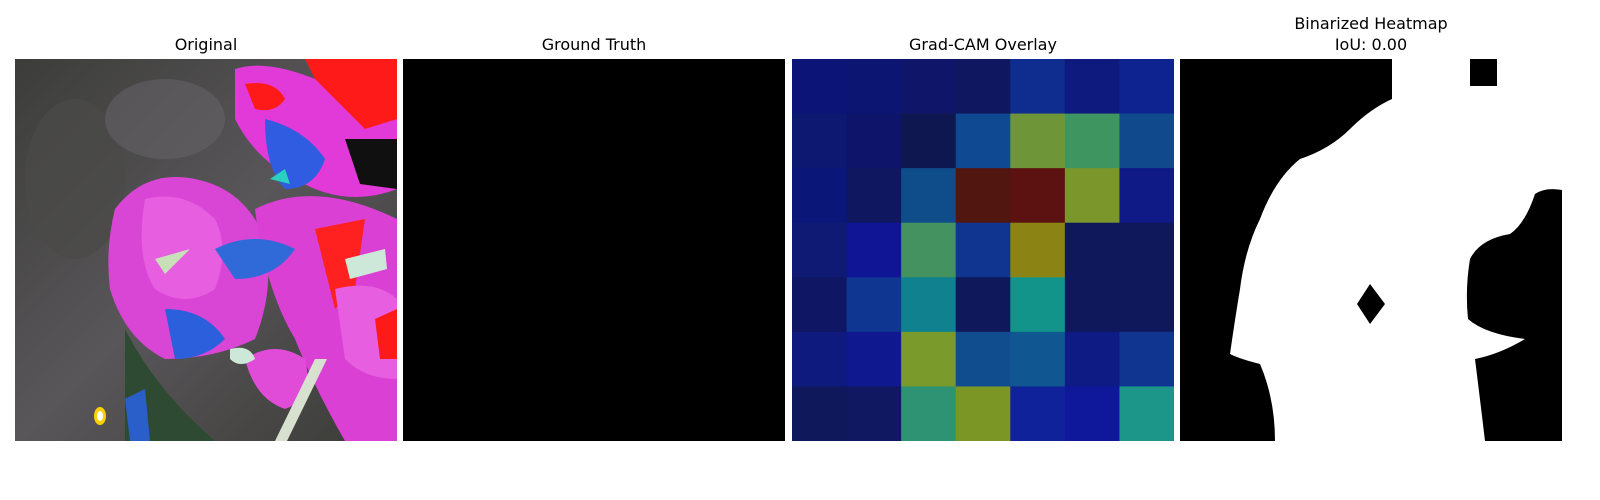 The height and width of the screenshot is (500, 1600). Describe the element at coordinates (983, 44) in the screenshot. I see `panel-title-gradcam: Grad-CAM Overlay` at that location.